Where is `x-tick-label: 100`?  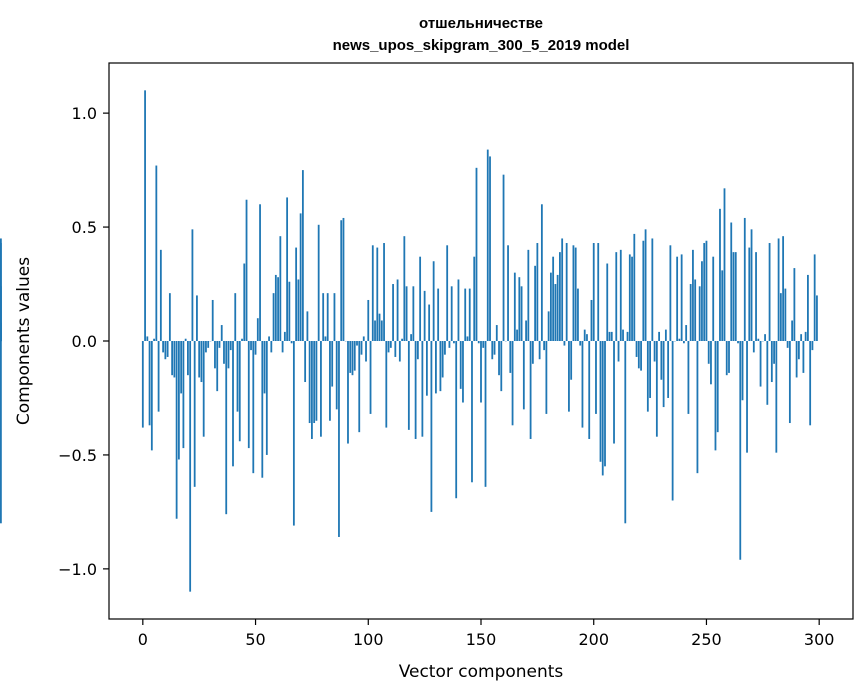
x-tick-label: 100 is located at coordinates (368, 639).